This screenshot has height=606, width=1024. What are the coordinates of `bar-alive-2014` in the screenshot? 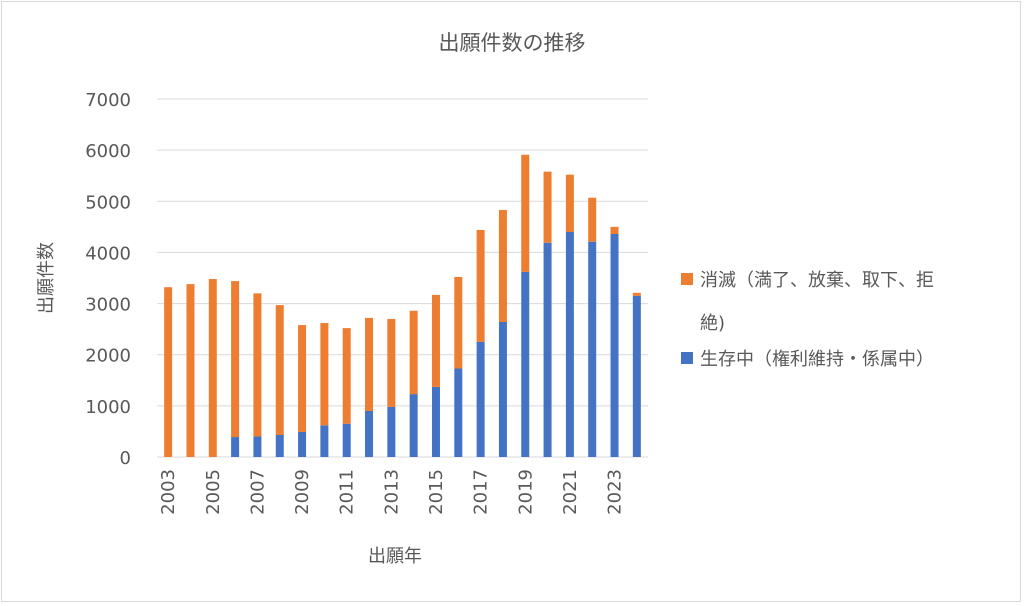 It's located at (413, 425).